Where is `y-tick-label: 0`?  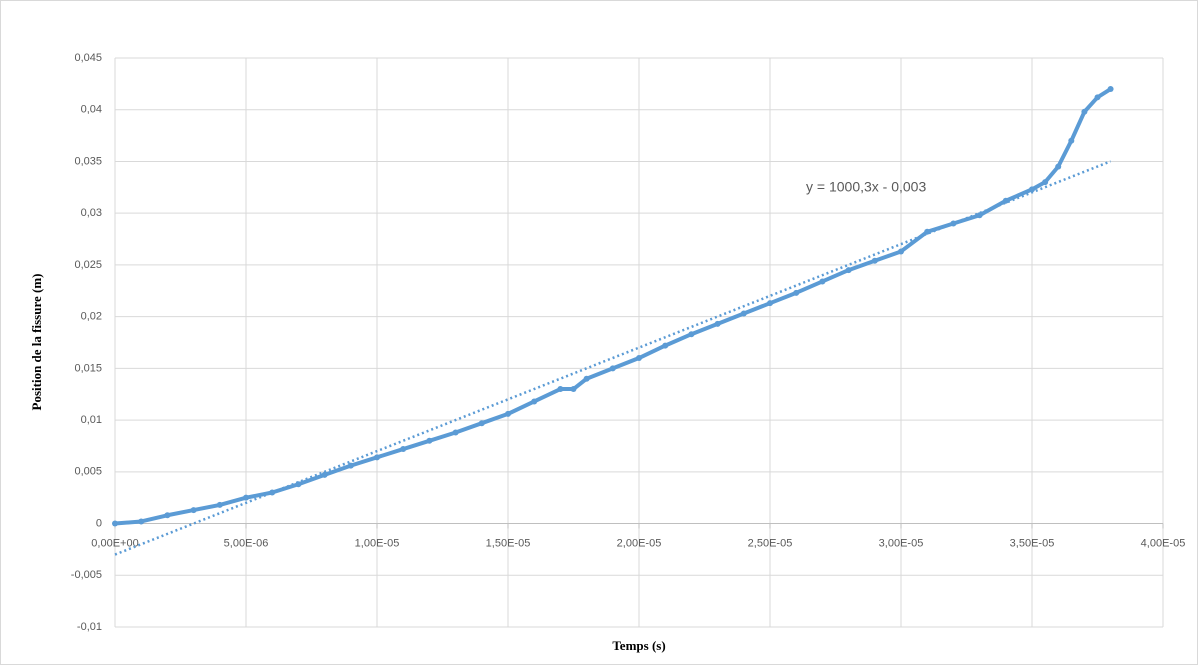
y-tick-label: 0 is located at coordinates (99, 523).